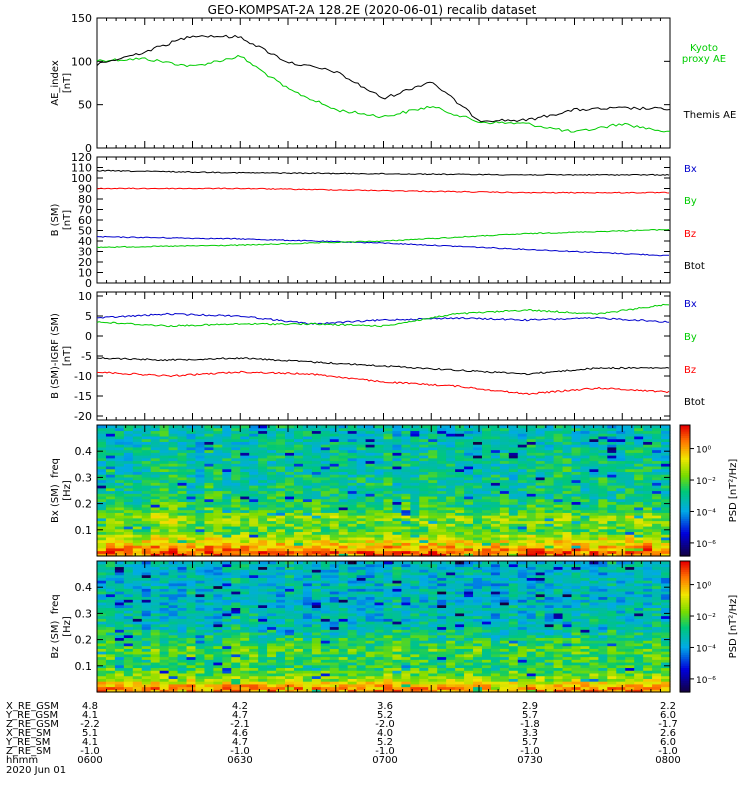 The height and width of the screenshot is (804, 750). I want to click on legend-bigrf-bx: Bx, so click(690, 304).